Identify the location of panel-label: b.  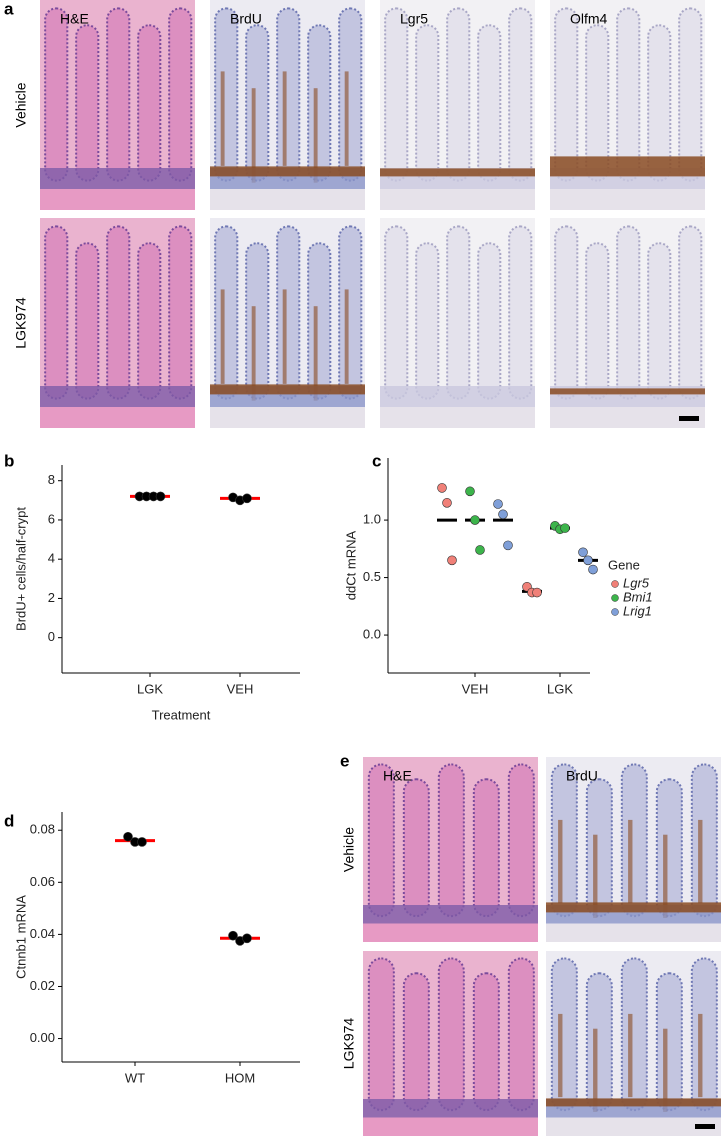
(9, 460).